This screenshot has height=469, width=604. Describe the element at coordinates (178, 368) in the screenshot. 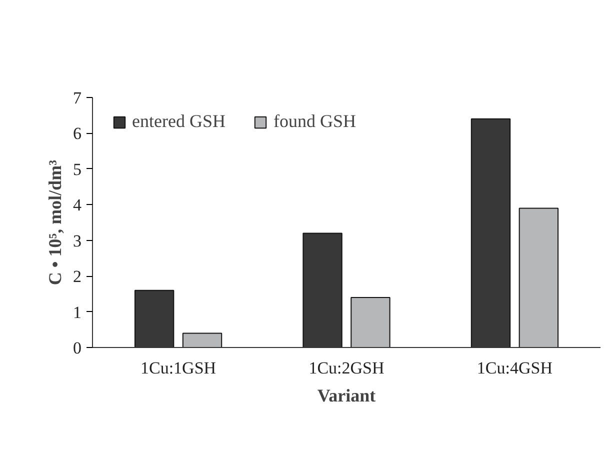

I see `x-tick-label: 1Cu:1GSH` at that location.